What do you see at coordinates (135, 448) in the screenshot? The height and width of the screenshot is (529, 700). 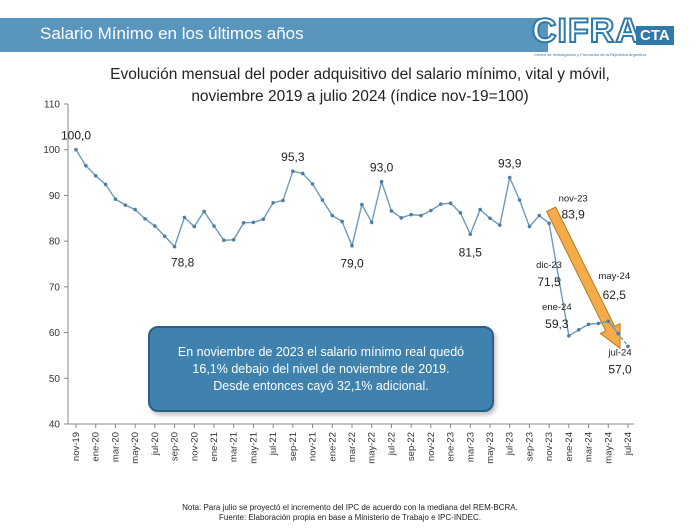 I see `x-tick-label: may-20` at bounding box center [135, 448].